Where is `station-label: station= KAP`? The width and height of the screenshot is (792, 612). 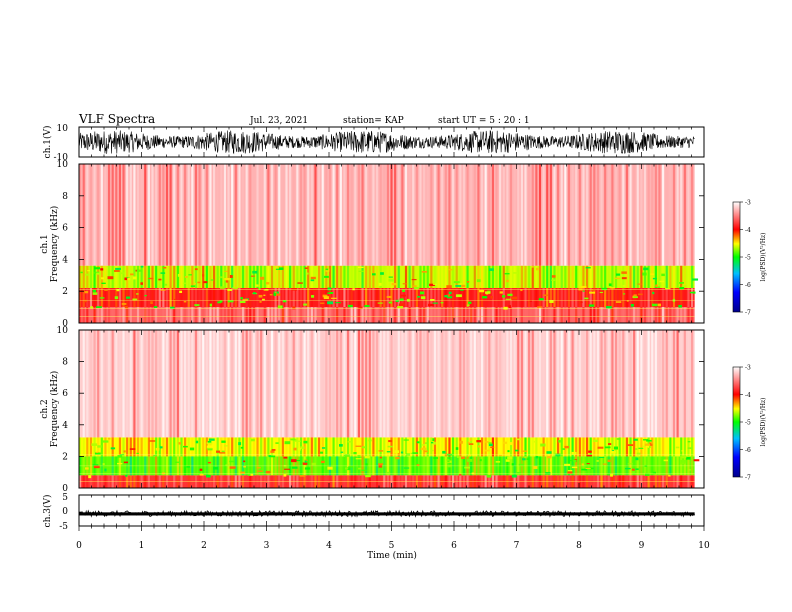 station-label: station= KAP is located at coordinates (373, 121).